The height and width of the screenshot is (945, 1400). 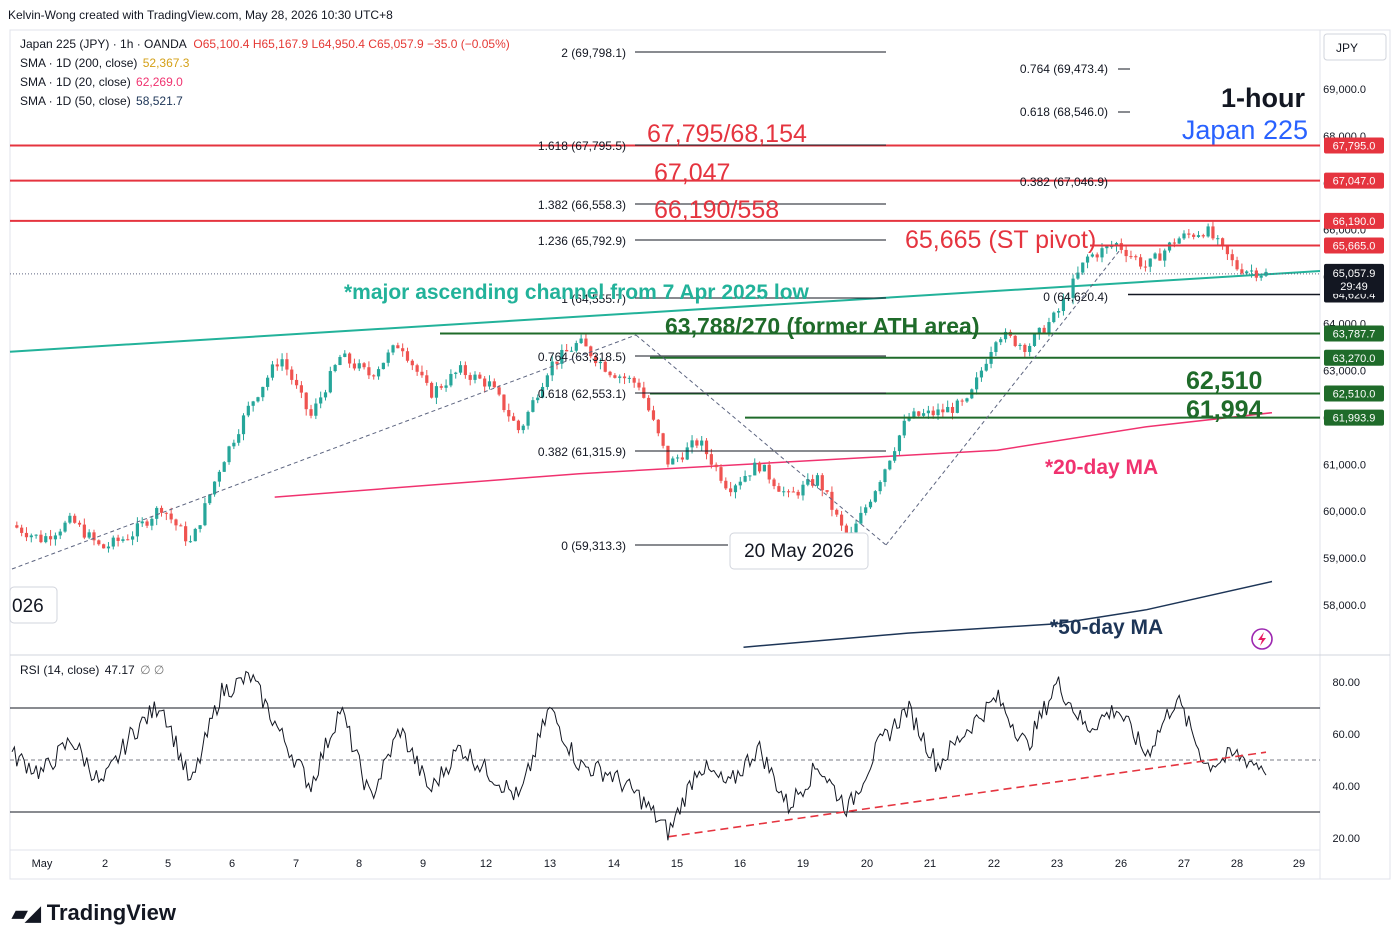 What do you see at coordinates (669, 864) in the screenshot?
I see `time-axis: May 2 5 6 7 8 9 12 13 14 15 16 19 20 21 22 23 26 27 28 29` at bounding box center [669, 864].